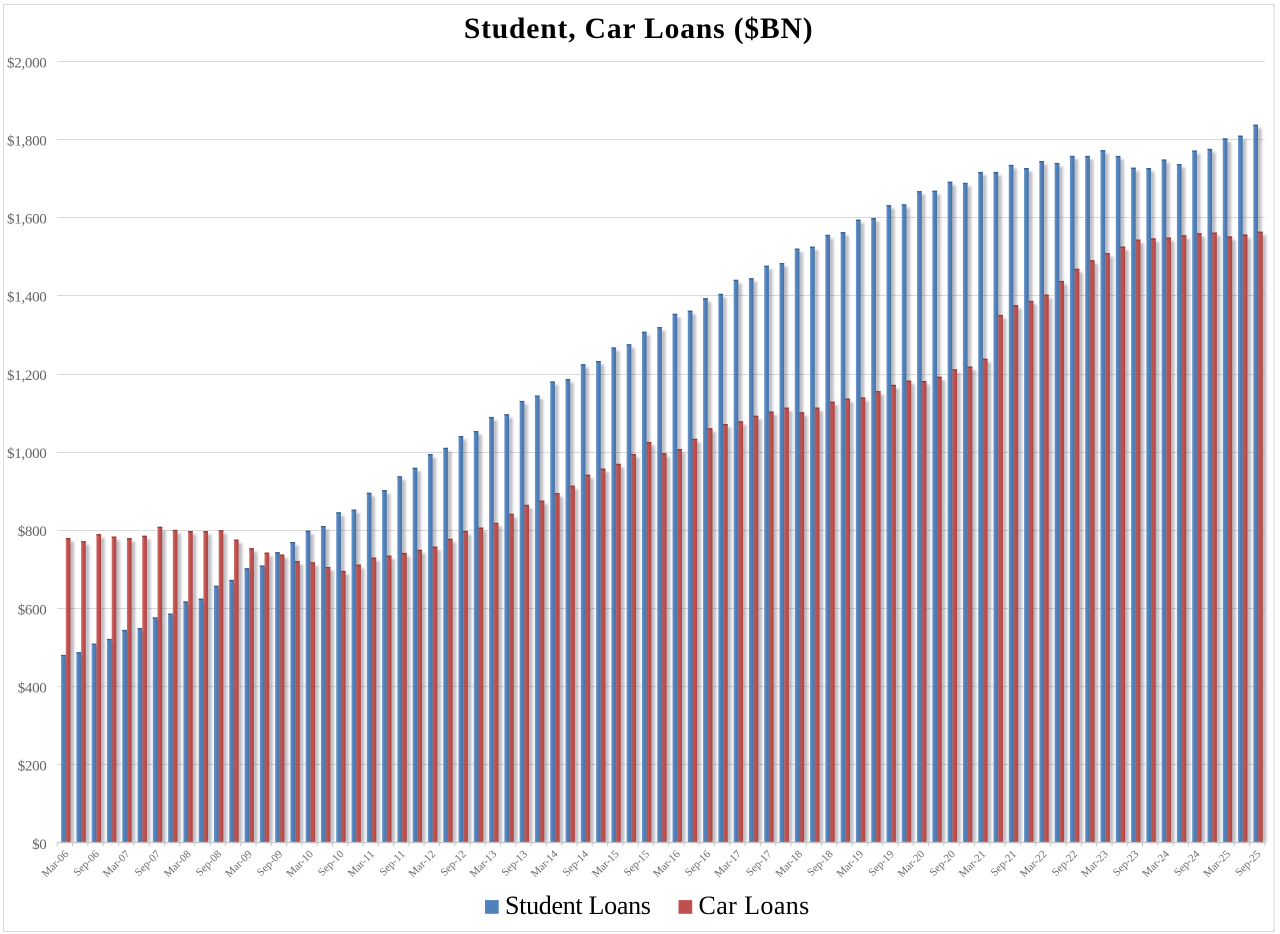 The image size is (1280, 934). What do you see at coordinates (26, 220) in the screenshot?
I see `svg-text: $1,600` at bounding box center [26, 220].